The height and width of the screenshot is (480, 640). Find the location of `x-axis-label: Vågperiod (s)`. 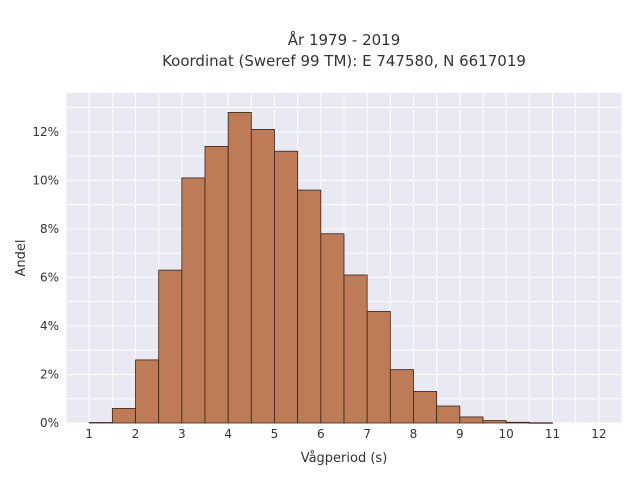

x-axis-label: Vågperiod (s) is located at coordinates (344, 458).